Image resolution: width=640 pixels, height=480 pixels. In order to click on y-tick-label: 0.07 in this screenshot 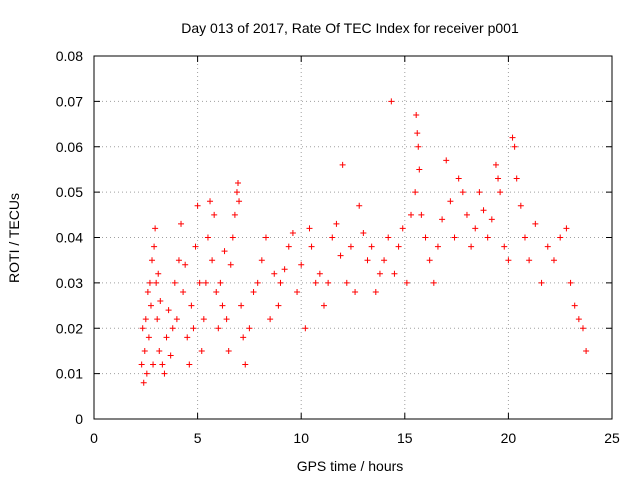, I will do `click(69, 101)`.